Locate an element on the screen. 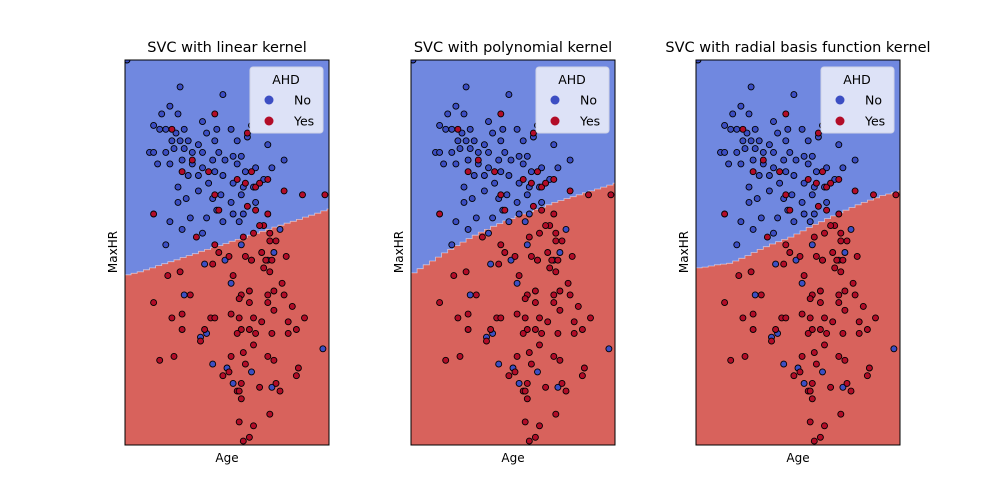  legend: AHD No Yes is located at coordinates (572, 100).